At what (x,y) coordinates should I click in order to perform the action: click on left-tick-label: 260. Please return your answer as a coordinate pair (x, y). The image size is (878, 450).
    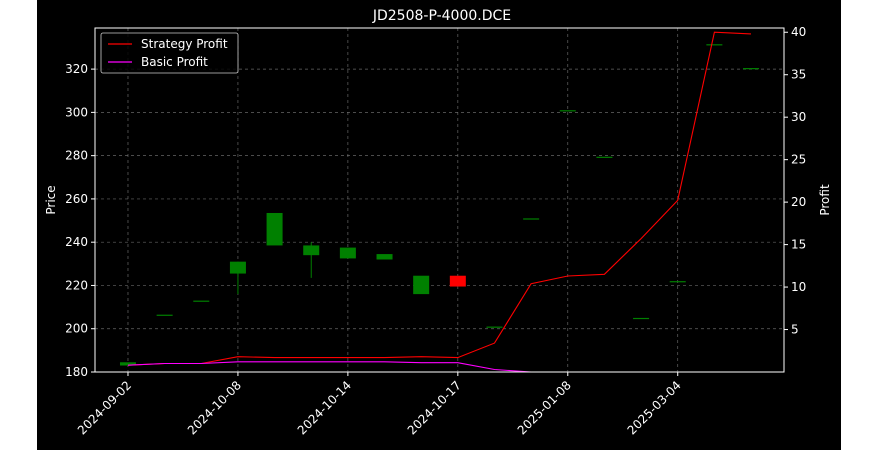
    Looking at the image, I should click on (76, 199).